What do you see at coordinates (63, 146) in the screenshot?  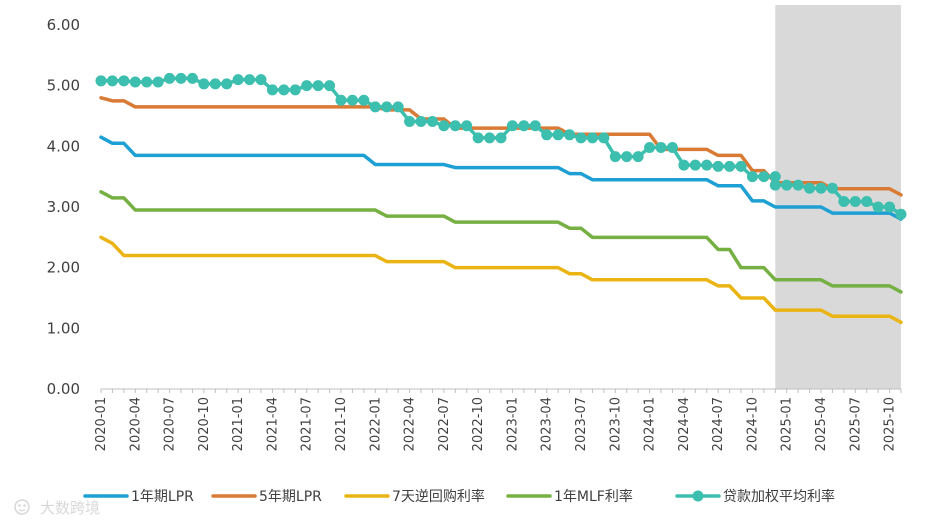 I see `y-tick-label: 4.00` at bounding box center [63, 146].